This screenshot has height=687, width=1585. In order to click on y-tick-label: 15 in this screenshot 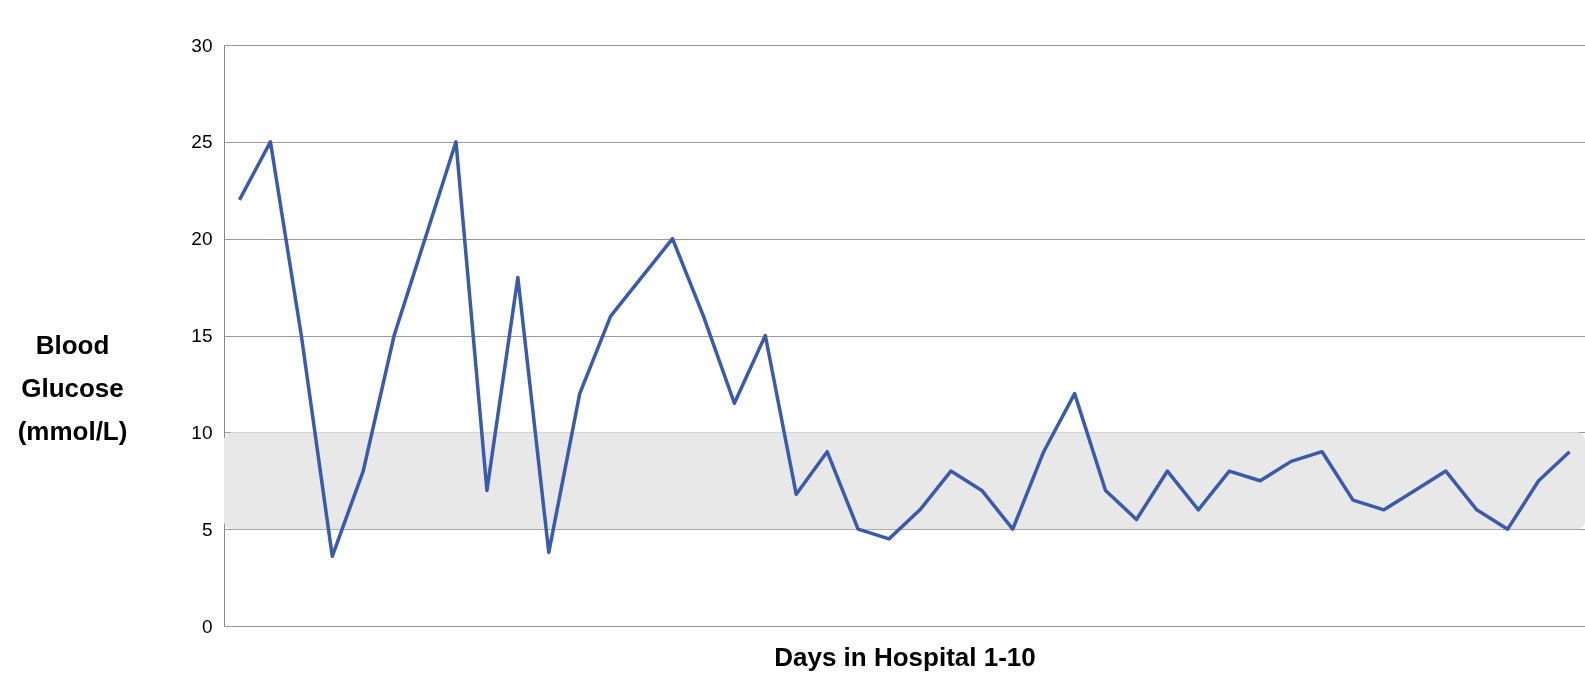, I will do `click(202, 335)`.